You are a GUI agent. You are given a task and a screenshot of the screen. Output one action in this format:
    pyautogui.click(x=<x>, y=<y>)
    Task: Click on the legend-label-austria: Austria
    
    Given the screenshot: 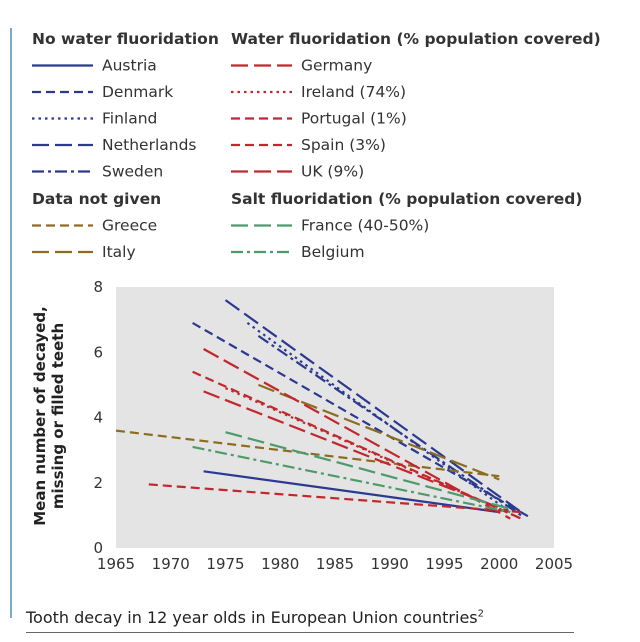 What is the action you would take?
    pyautogui.click(x=129, y=66)
    